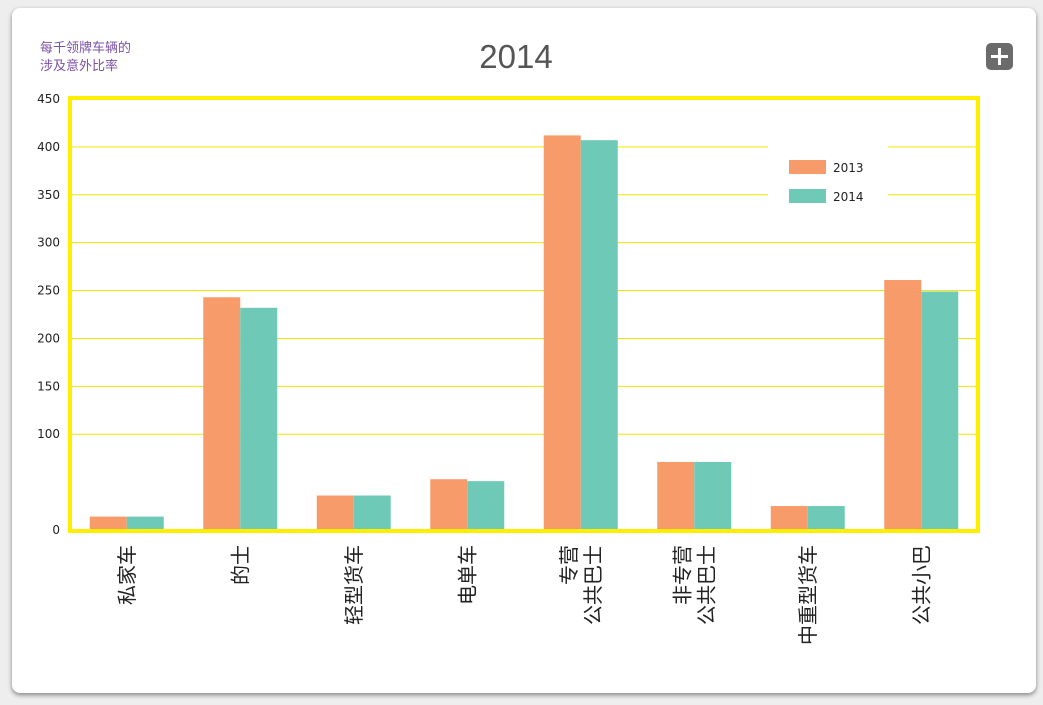 This screenshot has height=705, width=1043. What do you see at coordinates (85, 58) in the screenshot?
I see `y-axis-title: 每千领牌车辆的 涉及意外比率` at bounding box center [85, 58].